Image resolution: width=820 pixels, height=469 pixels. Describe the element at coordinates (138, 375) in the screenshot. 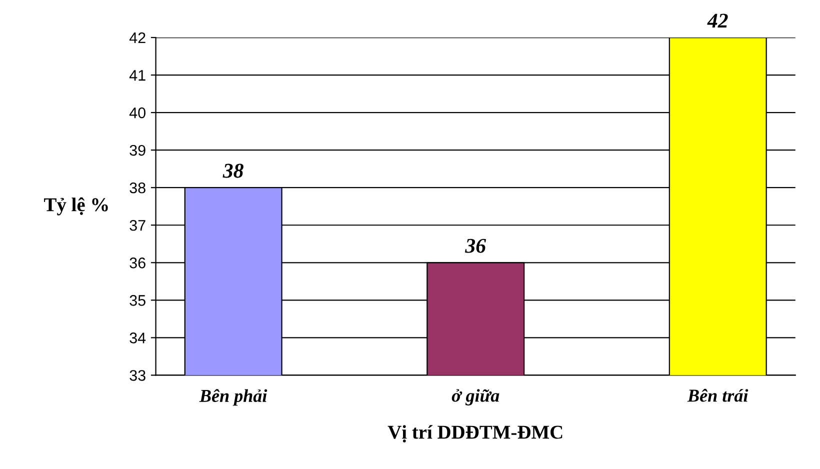

I see `y-tick-label: 33` at that location.